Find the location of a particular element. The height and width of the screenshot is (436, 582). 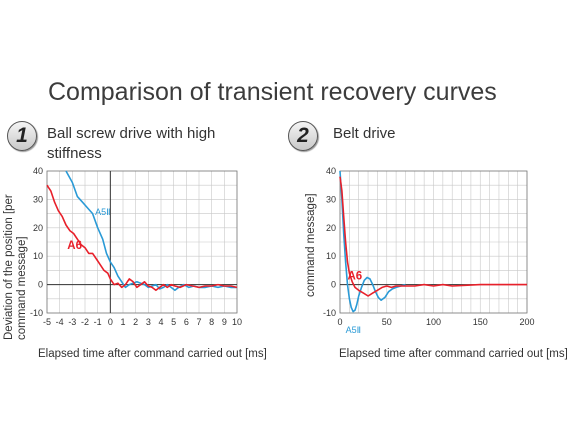

x-tick-label: 7 is located at coordinates (198, 322).